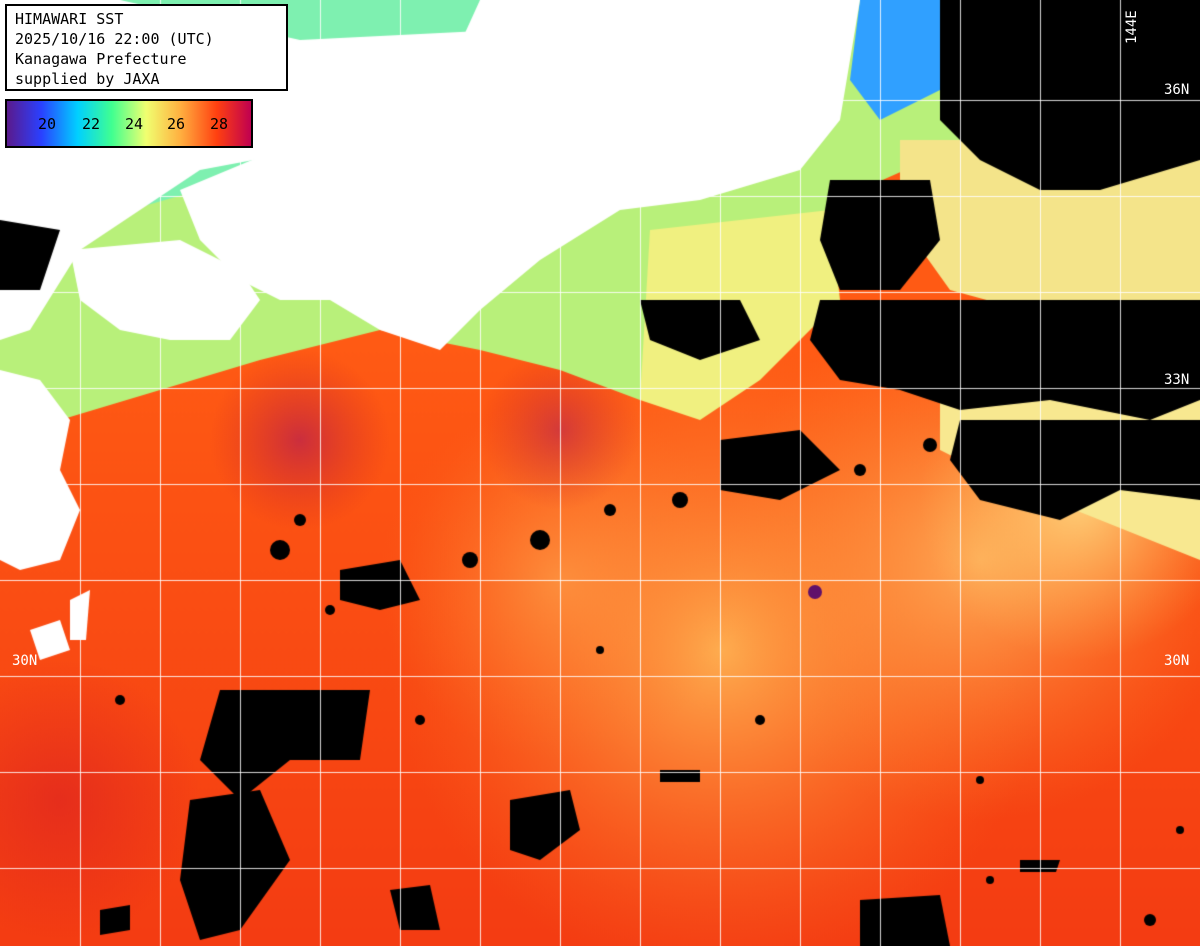 The width and height of the screenshot is (1200, 946). Describe the element at coordinates (494, 31) in the screenshot. I see `lon-label-top: 13` at that location.